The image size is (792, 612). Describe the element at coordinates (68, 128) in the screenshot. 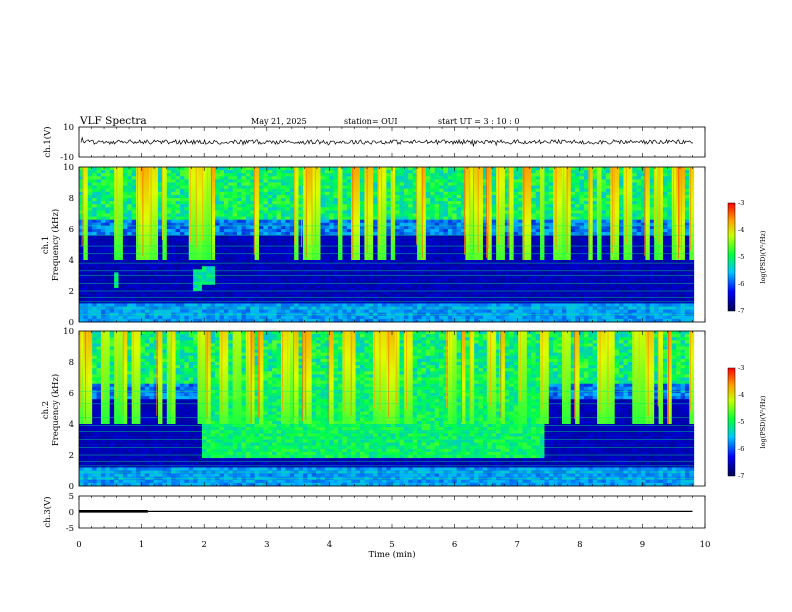

I see `ch1-ytick-top: 10` at that location.